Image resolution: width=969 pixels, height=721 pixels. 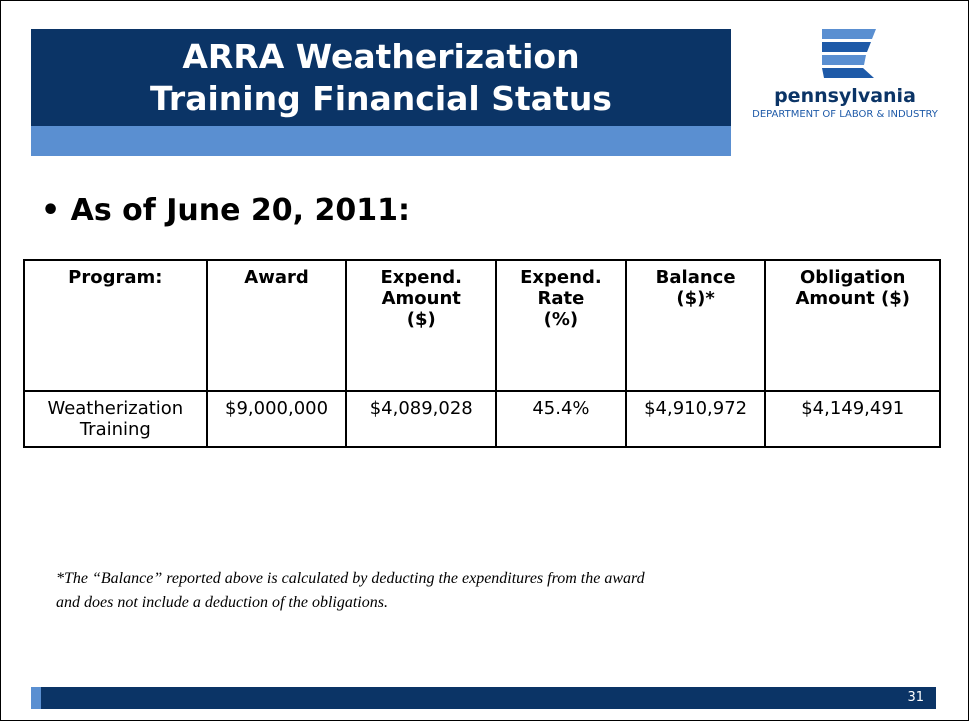 What do you see at coordinates (561, 298) in the screenshot?
I see `header-line: Rate` at bounding box center [561, 298].